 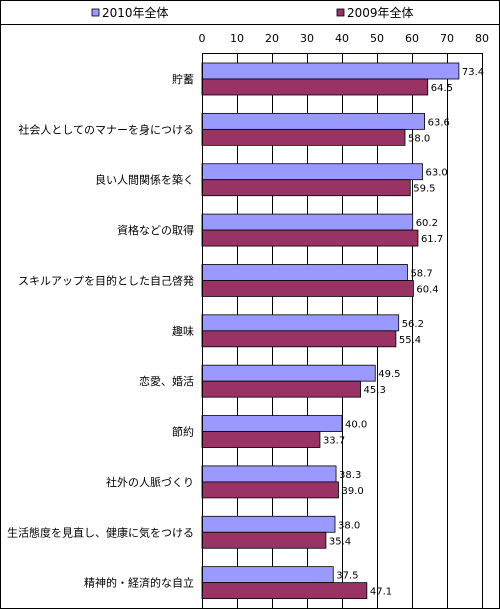 I want to click on x-tick-label: 50, so click(x=377, y=38).